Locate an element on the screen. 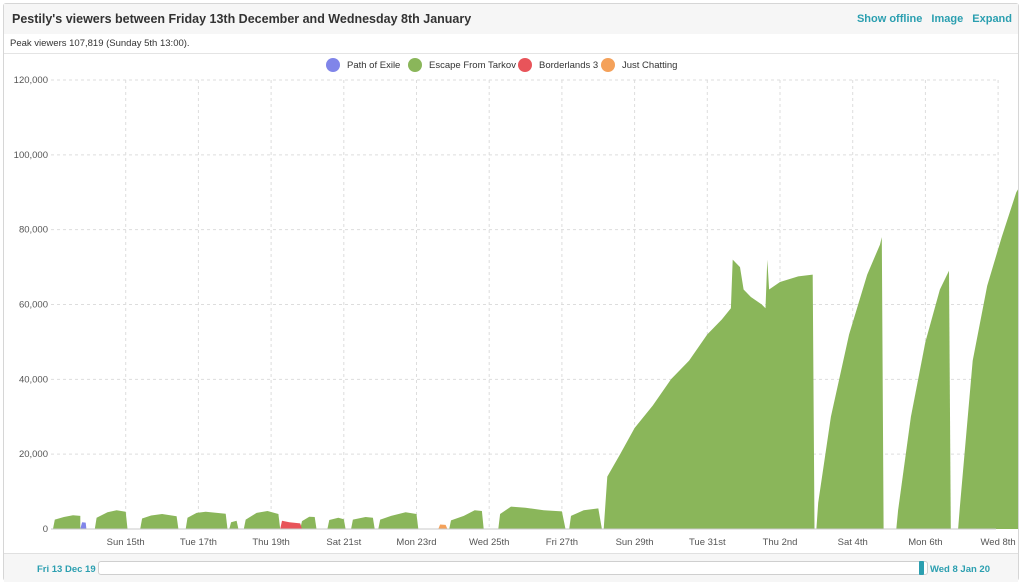 This screenshot has width=1024, height=584. x-tick-label: Mon 6th is located at coordinates (925, 542).